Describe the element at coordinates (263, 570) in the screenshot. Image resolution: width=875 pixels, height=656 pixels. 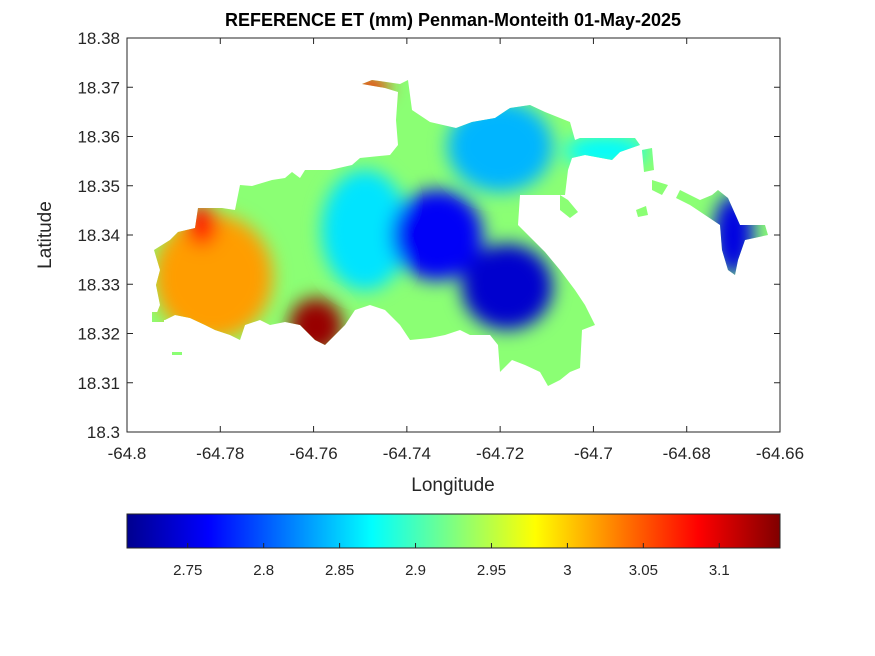
I see `colorbar-tick-label: 2.8` at that location.